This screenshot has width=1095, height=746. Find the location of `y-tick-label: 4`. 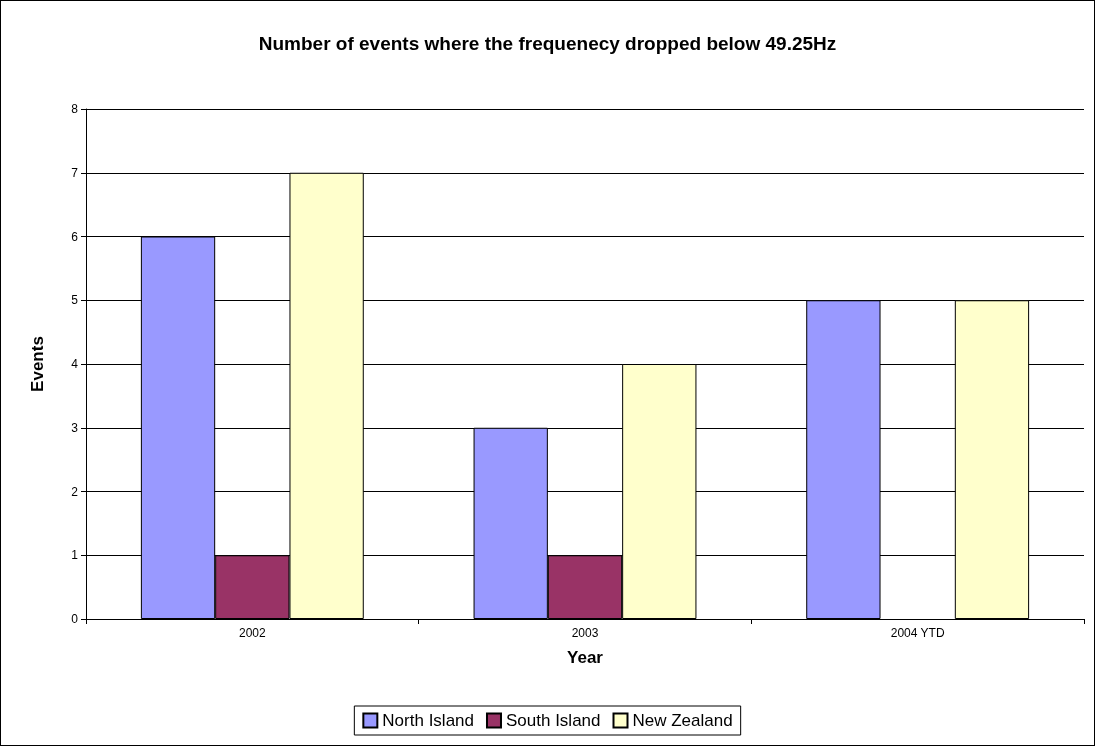

y-tick-label: 4 is located at coordinates (75, 364).